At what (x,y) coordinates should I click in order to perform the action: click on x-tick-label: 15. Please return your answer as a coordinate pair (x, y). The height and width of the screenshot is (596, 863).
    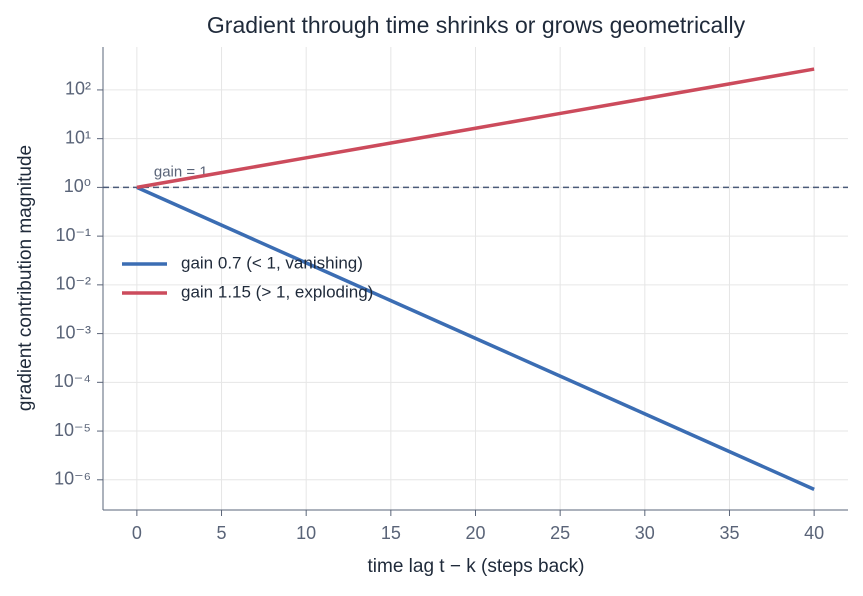
    Looking at the image, I should click on (391, 533).